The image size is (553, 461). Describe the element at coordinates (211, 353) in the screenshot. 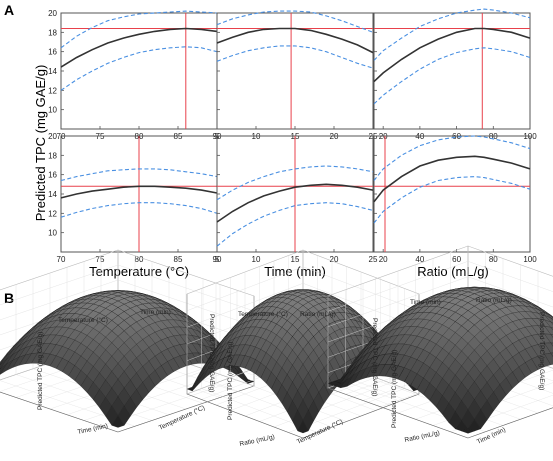

I see `surface-1-zlabel-right: Predicted TPC (mg GAE/g)` at that location.